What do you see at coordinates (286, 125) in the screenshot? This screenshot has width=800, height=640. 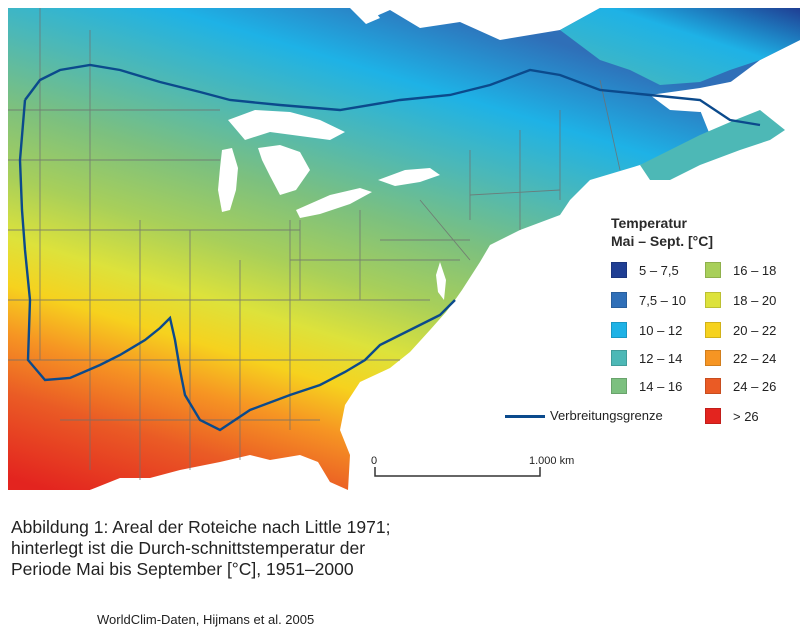 I see `lake-superior` at bounding box center [286, 125].